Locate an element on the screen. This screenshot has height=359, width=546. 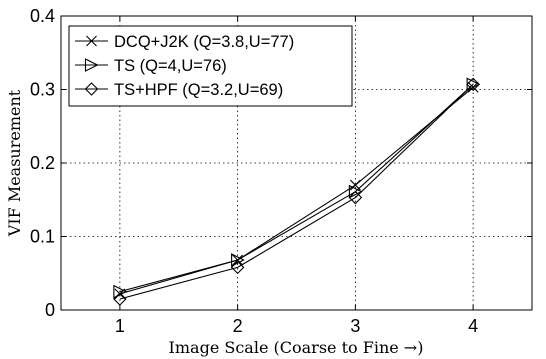
legend-entry-2: TS (Q=4,U=76) is located at coordinates (151, 66).